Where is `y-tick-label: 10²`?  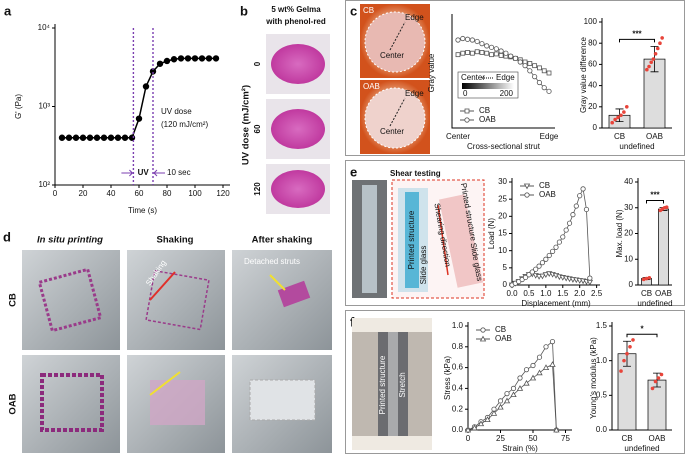 y-tick-label: 10² is located at coordinates (44, 184).